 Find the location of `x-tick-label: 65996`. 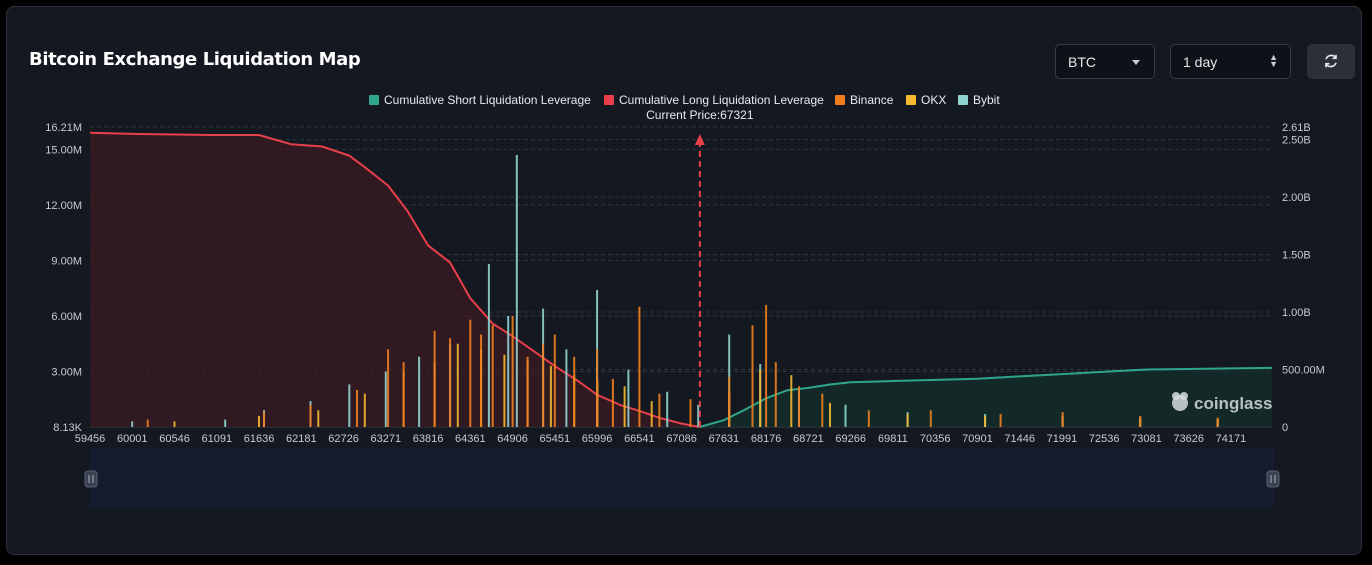

x-tick-label: 65996 is located at coordinates (597, 439).